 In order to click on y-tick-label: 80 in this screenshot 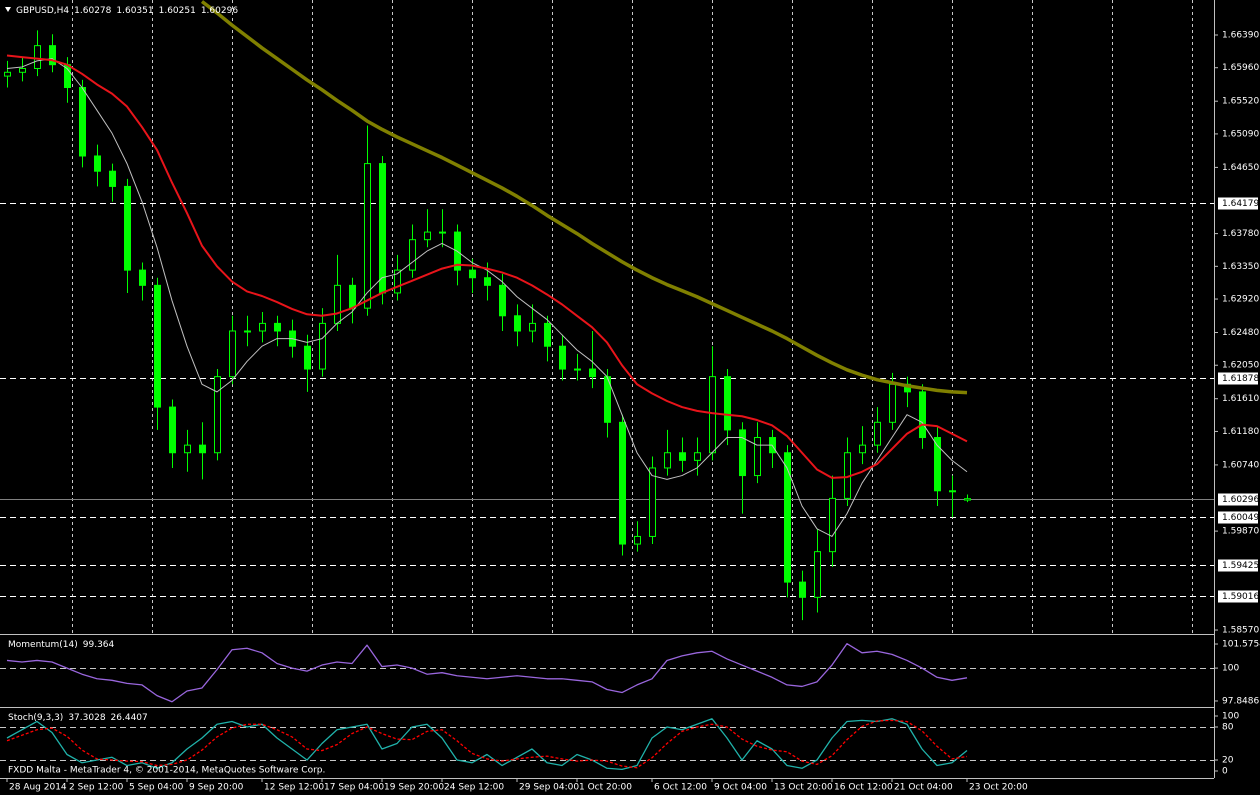, I will do `click(1228, 727)`.